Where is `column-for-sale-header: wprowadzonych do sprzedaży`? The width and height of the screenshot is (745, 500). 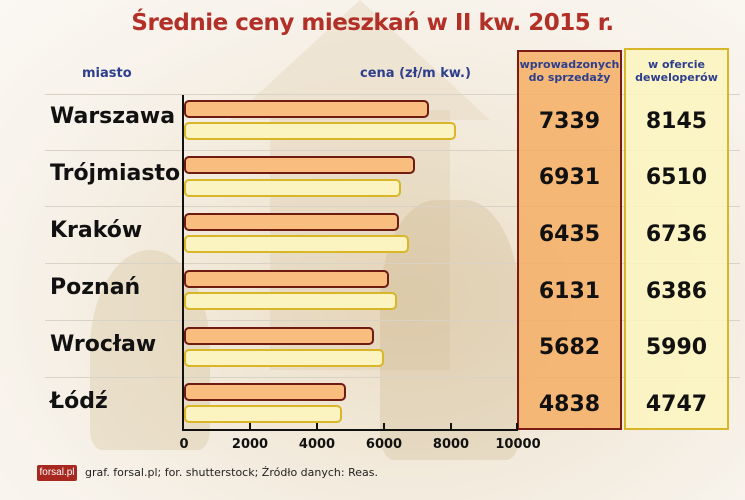 column-for-sale-header: wprowadzonych do sprzedaży is located at coordinates (569, 71).